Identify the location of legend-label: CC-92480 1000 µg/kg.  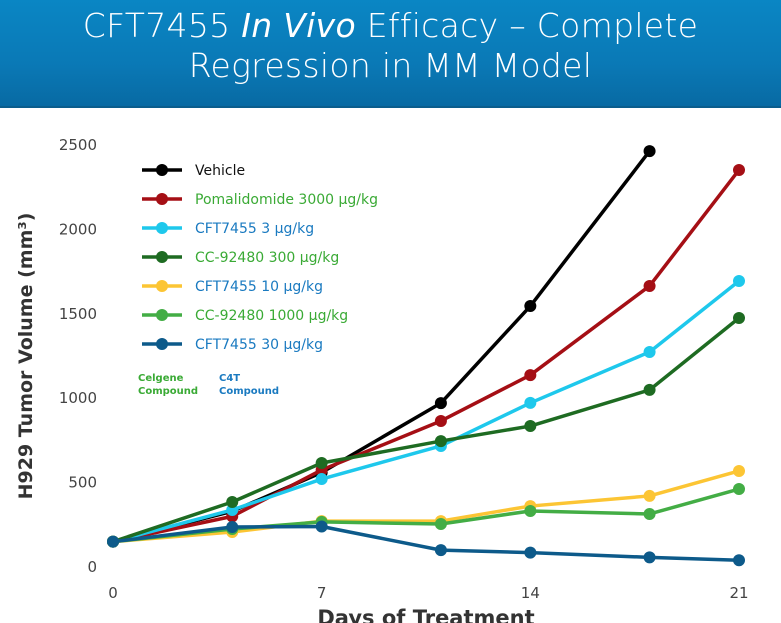
(271, 316).